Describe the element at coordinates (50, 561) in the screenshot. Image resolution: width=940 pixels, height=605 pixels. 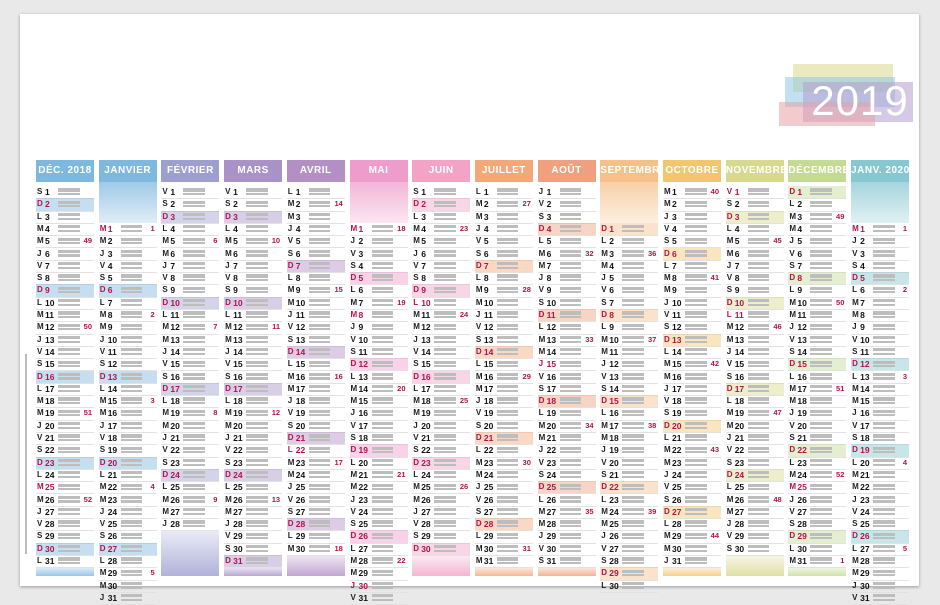
I see `day-number: 31` at that location.